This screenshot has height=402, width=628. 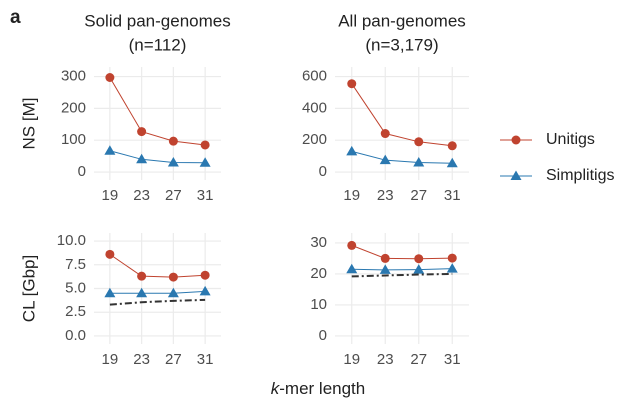 What do you see at coordinates (318, 304) in the screenshot?
I see `y-tick-label: 10` at bounding box center [318, 304].